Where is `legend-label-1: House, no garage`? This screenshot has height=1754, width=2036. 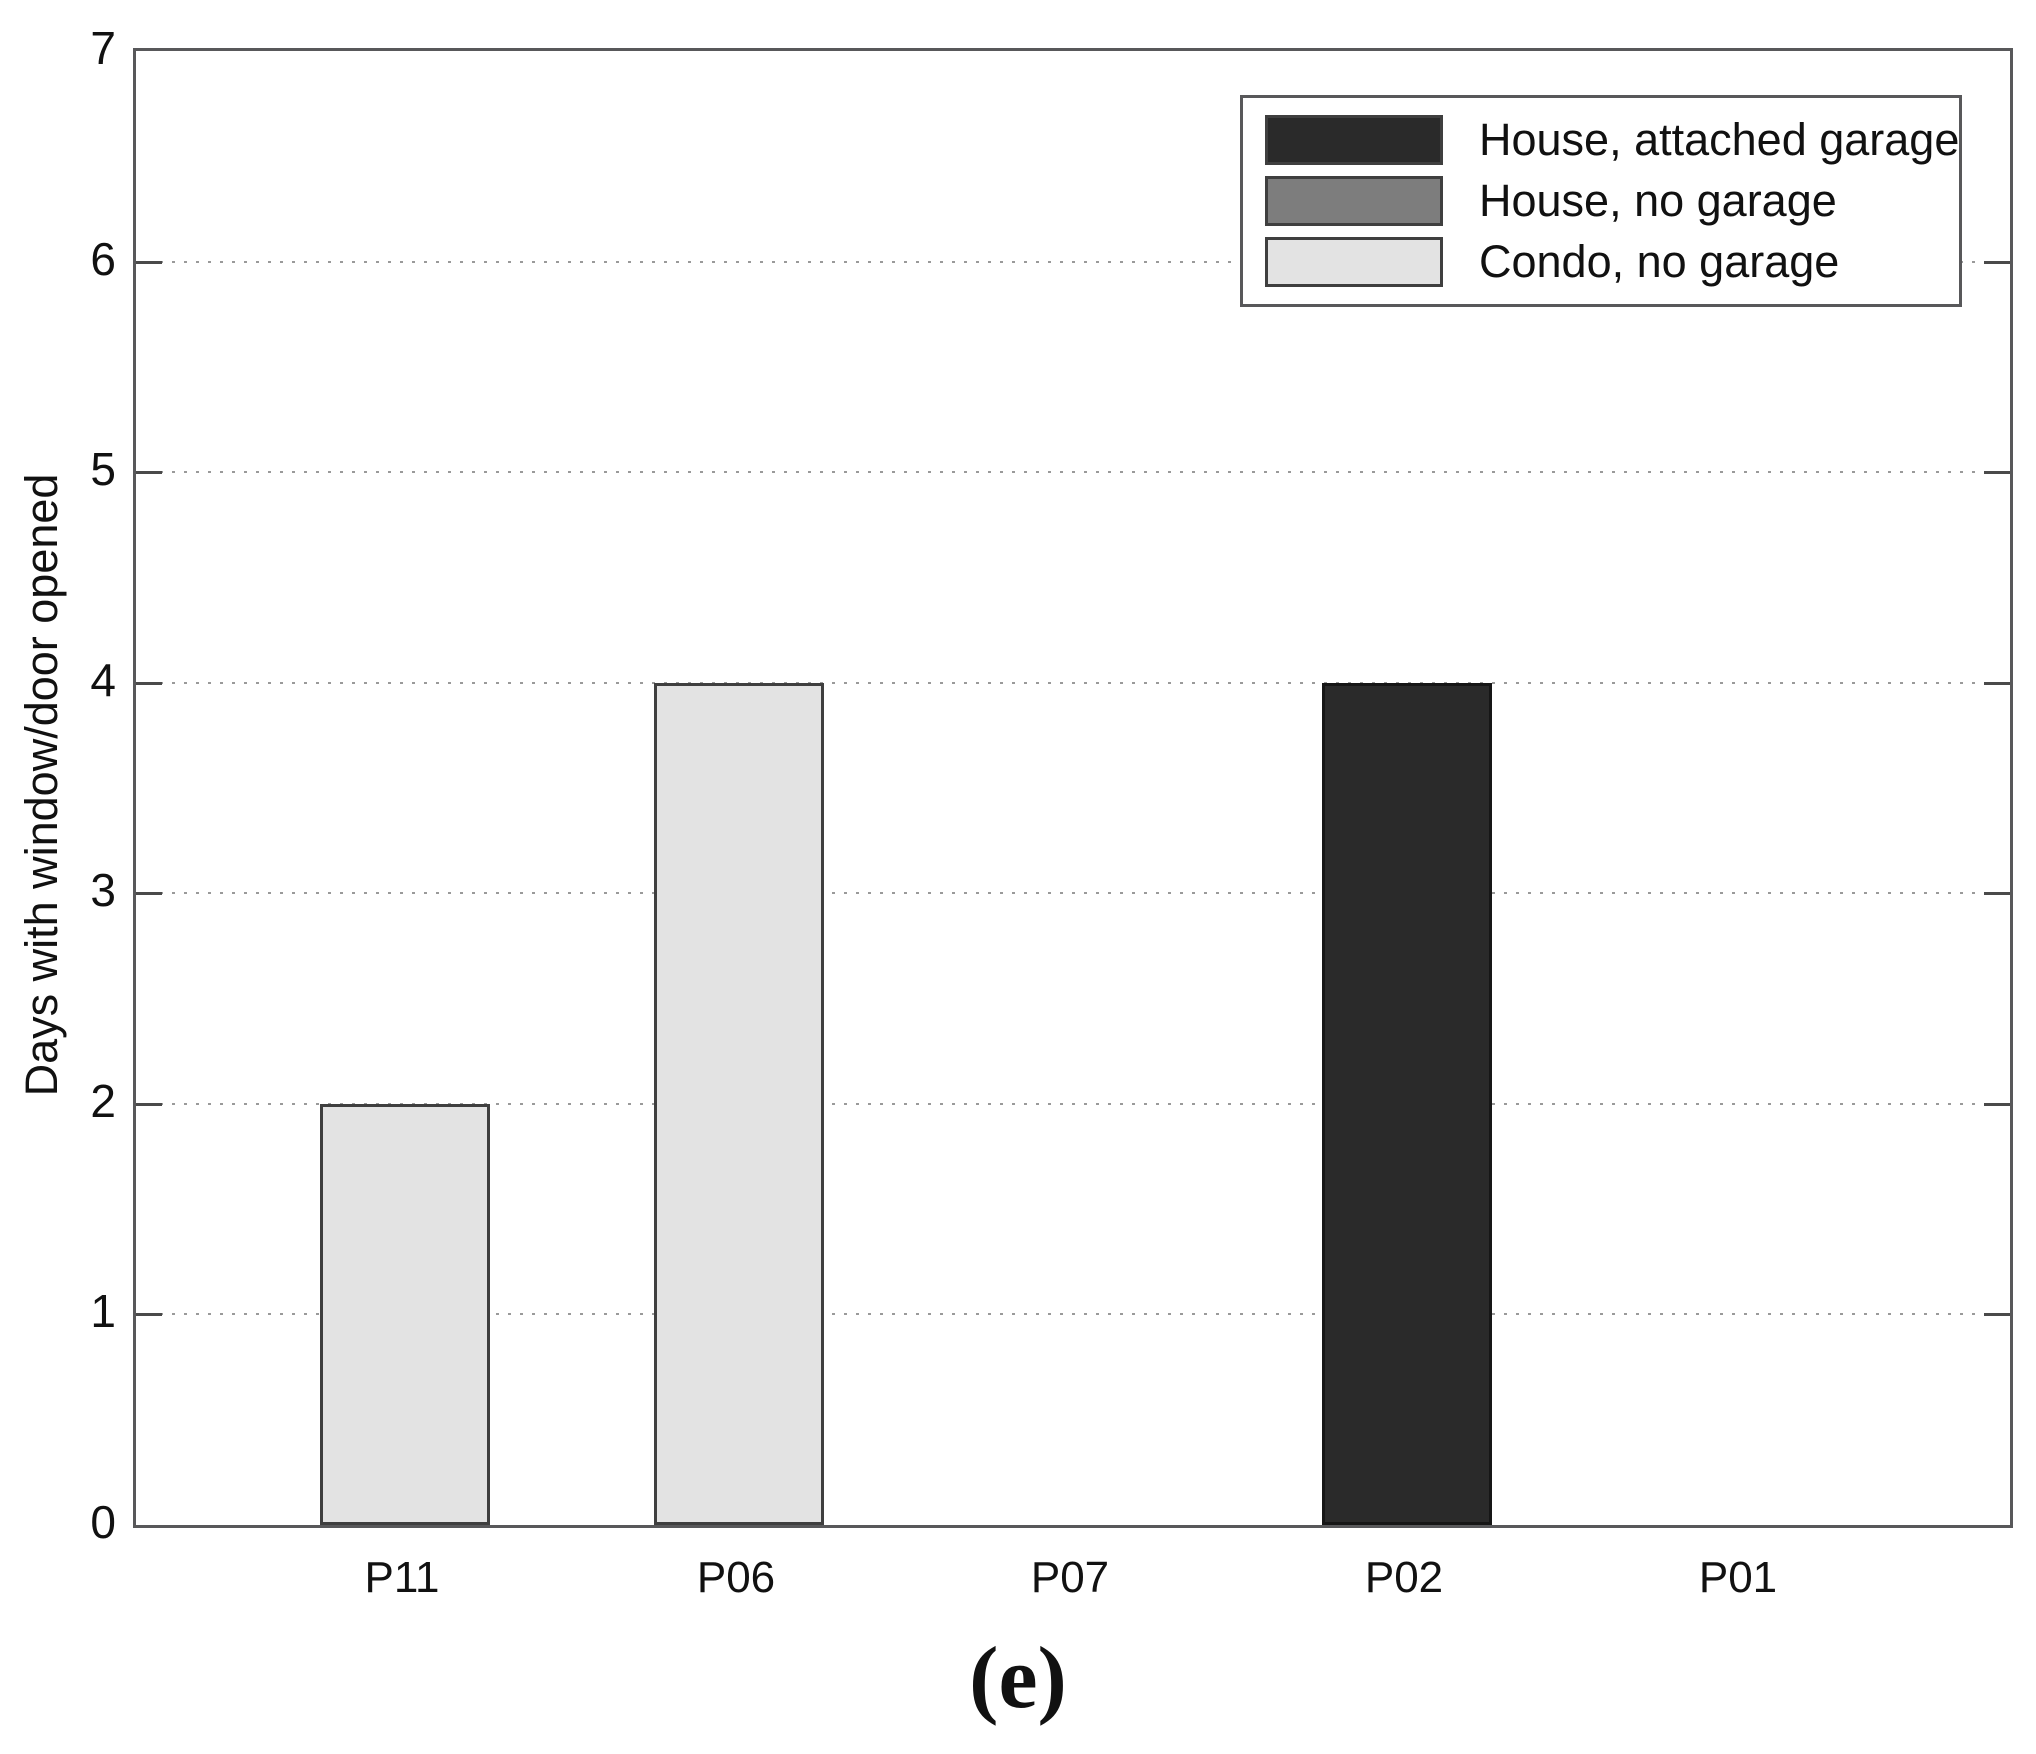 legend-label-1: House, no garage is located at coordinates (1658, 200).